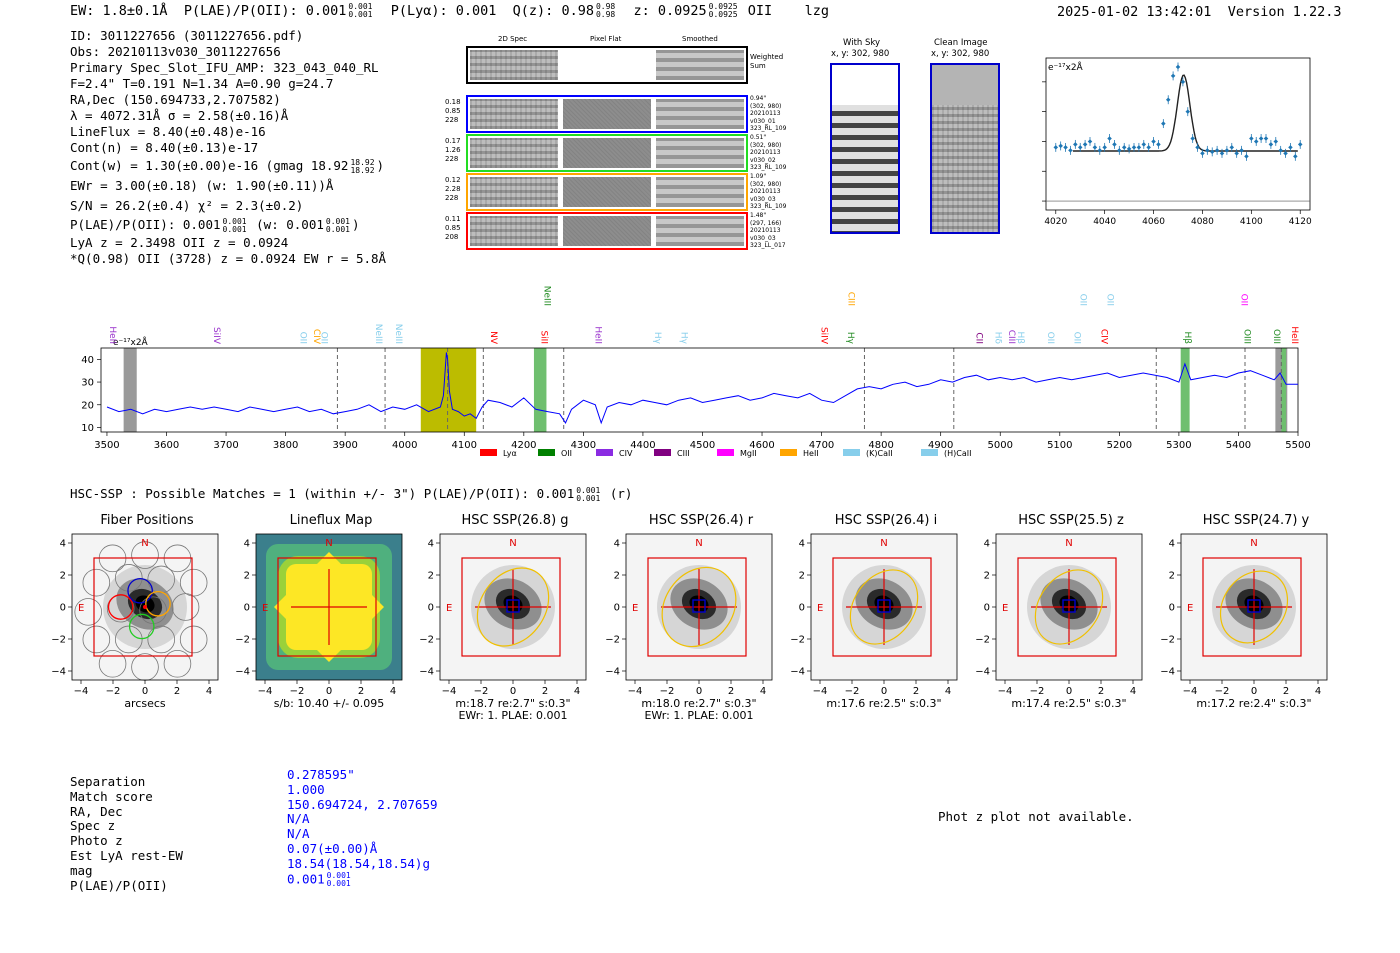  What do you see at coordinates (145, 607) in the screenshot?
I see `fiber-center` at bounding box center [145, 607].